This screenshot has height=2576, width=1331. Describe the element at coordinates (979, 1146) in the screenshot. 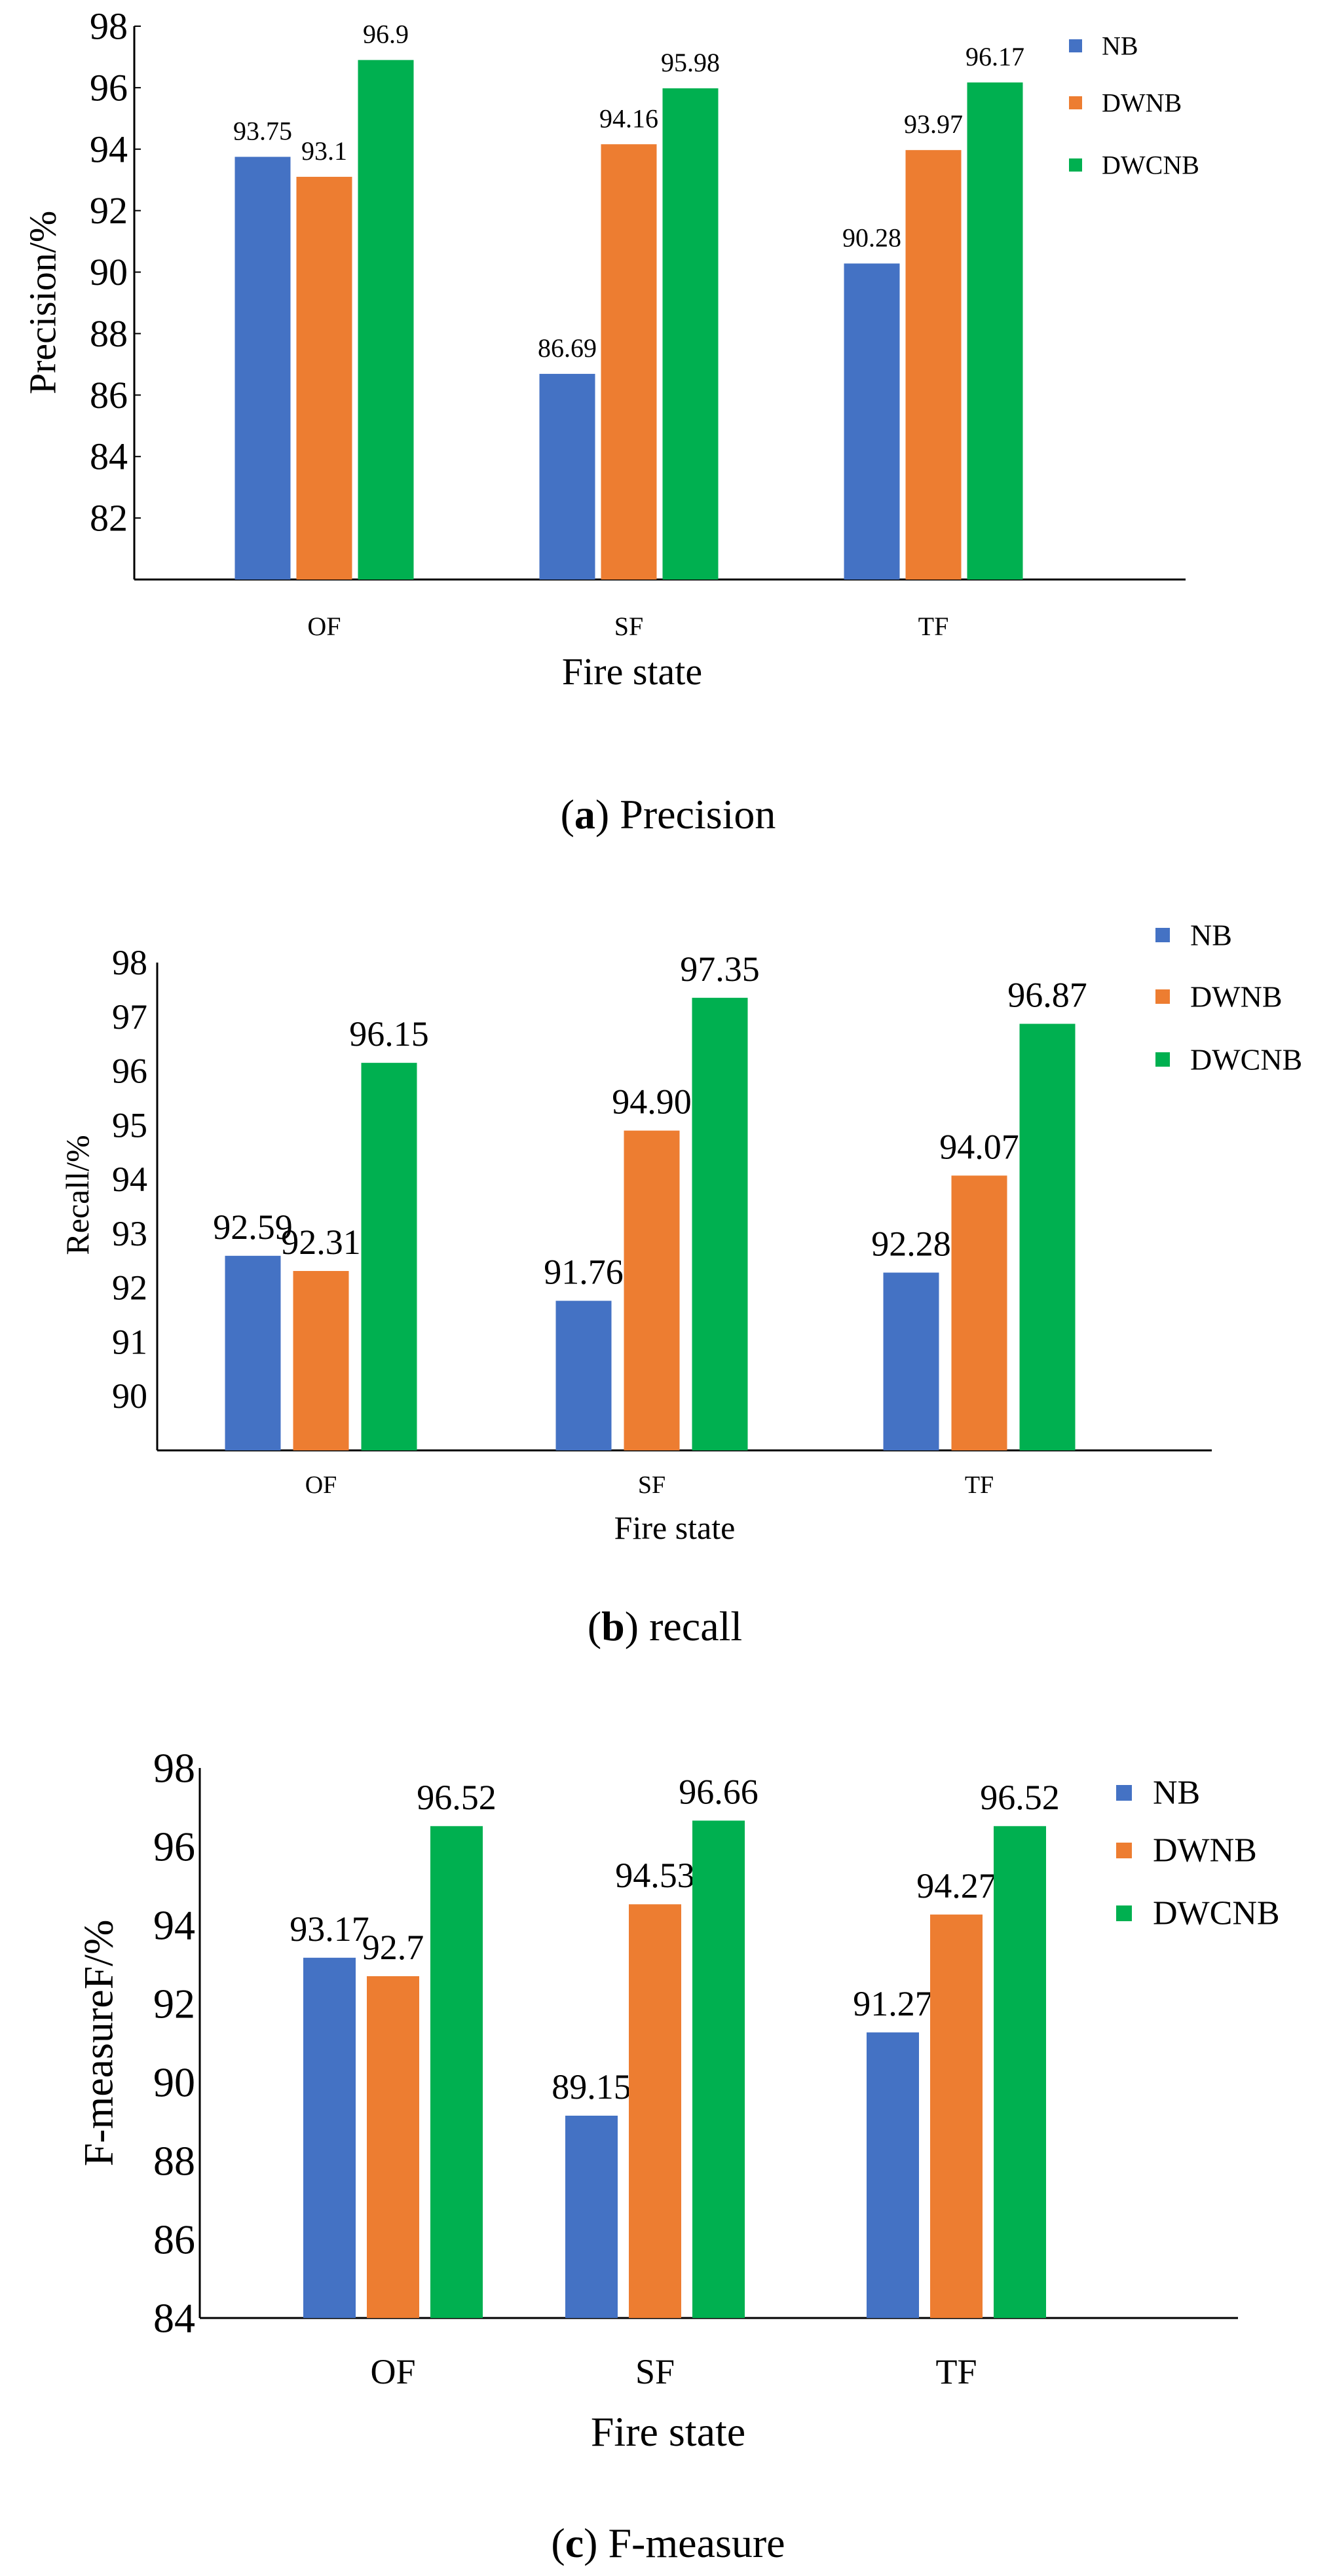

I see `data-label: 94.07` at that location.